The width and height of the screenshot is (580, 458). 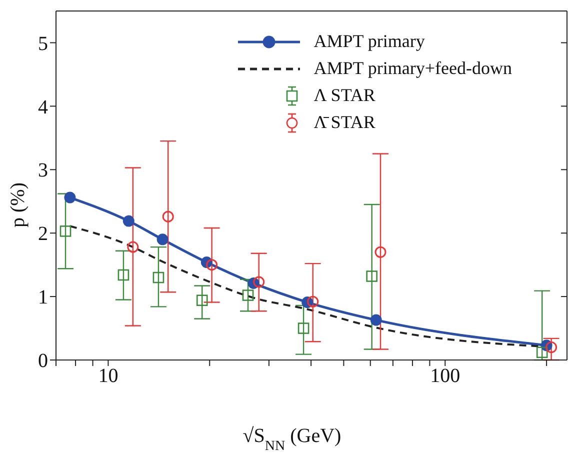 What do you see at coordinates (18, 205) in the screenshot?
I see `y-axis-title: p (%)` at bounding box center [18, 205].